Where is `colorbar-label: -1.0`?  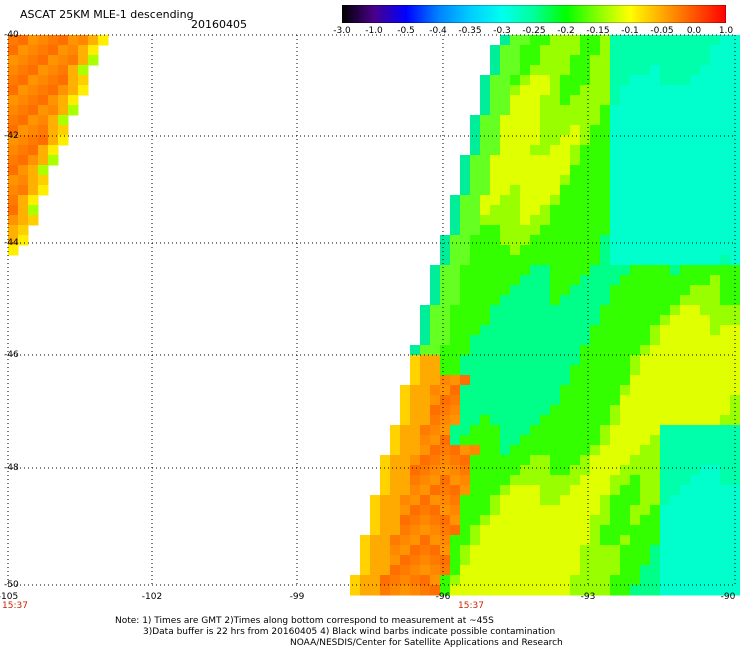
colorbar-label: -1.0 is located at coordinates (374, 31).